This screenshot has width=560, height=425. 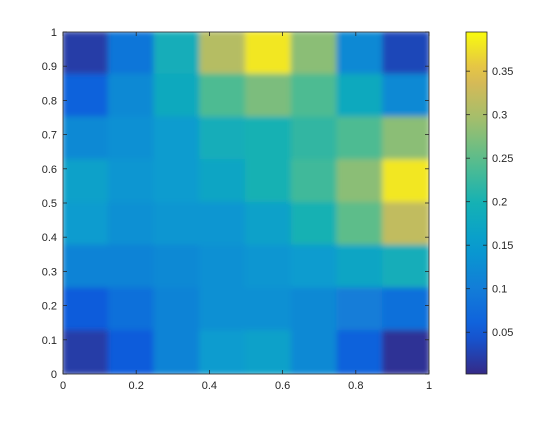 What do you see at coordinates (54, 33) in the screenshot?
I see `y-tick-label: 1` at bounding box center [54, 33].